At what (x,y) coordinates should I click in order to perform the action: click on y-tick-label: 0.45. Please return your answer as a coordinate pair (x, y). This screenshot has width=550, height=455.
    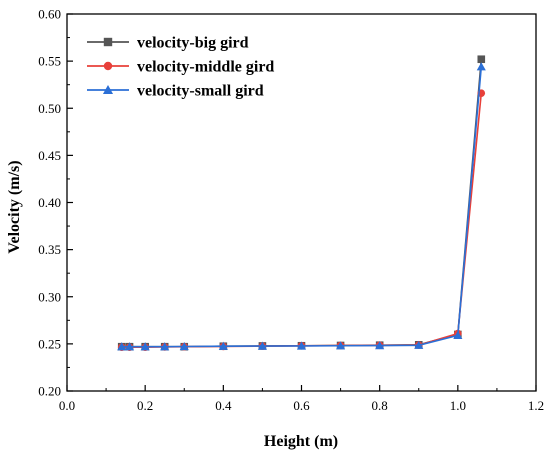
    Looking at the image, I should click on (49, 155).